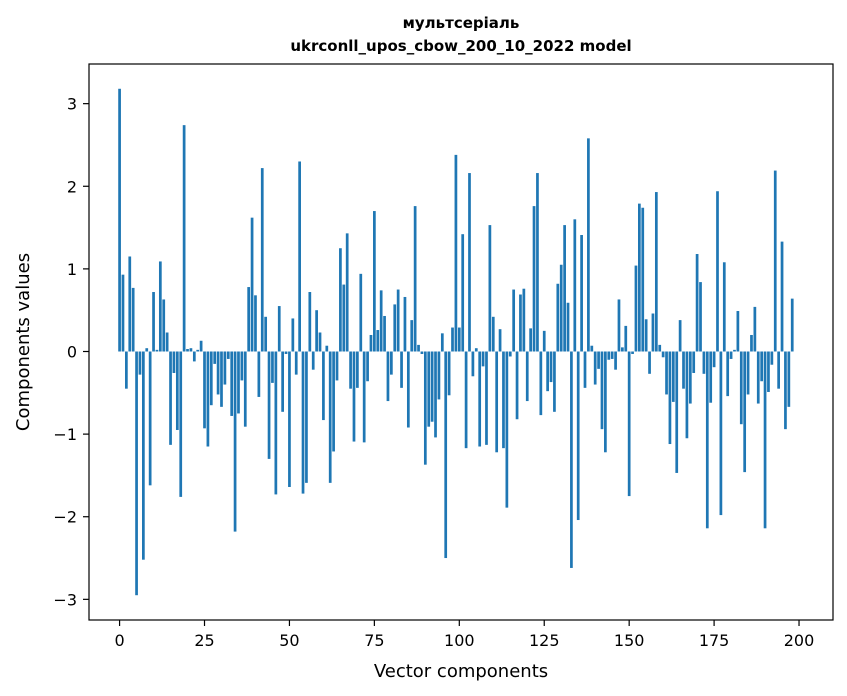  What do you see at coordinates (289, 640) in the screenshot?
I see `x-tick-label-50: 50` at bounding box center [289, 640].